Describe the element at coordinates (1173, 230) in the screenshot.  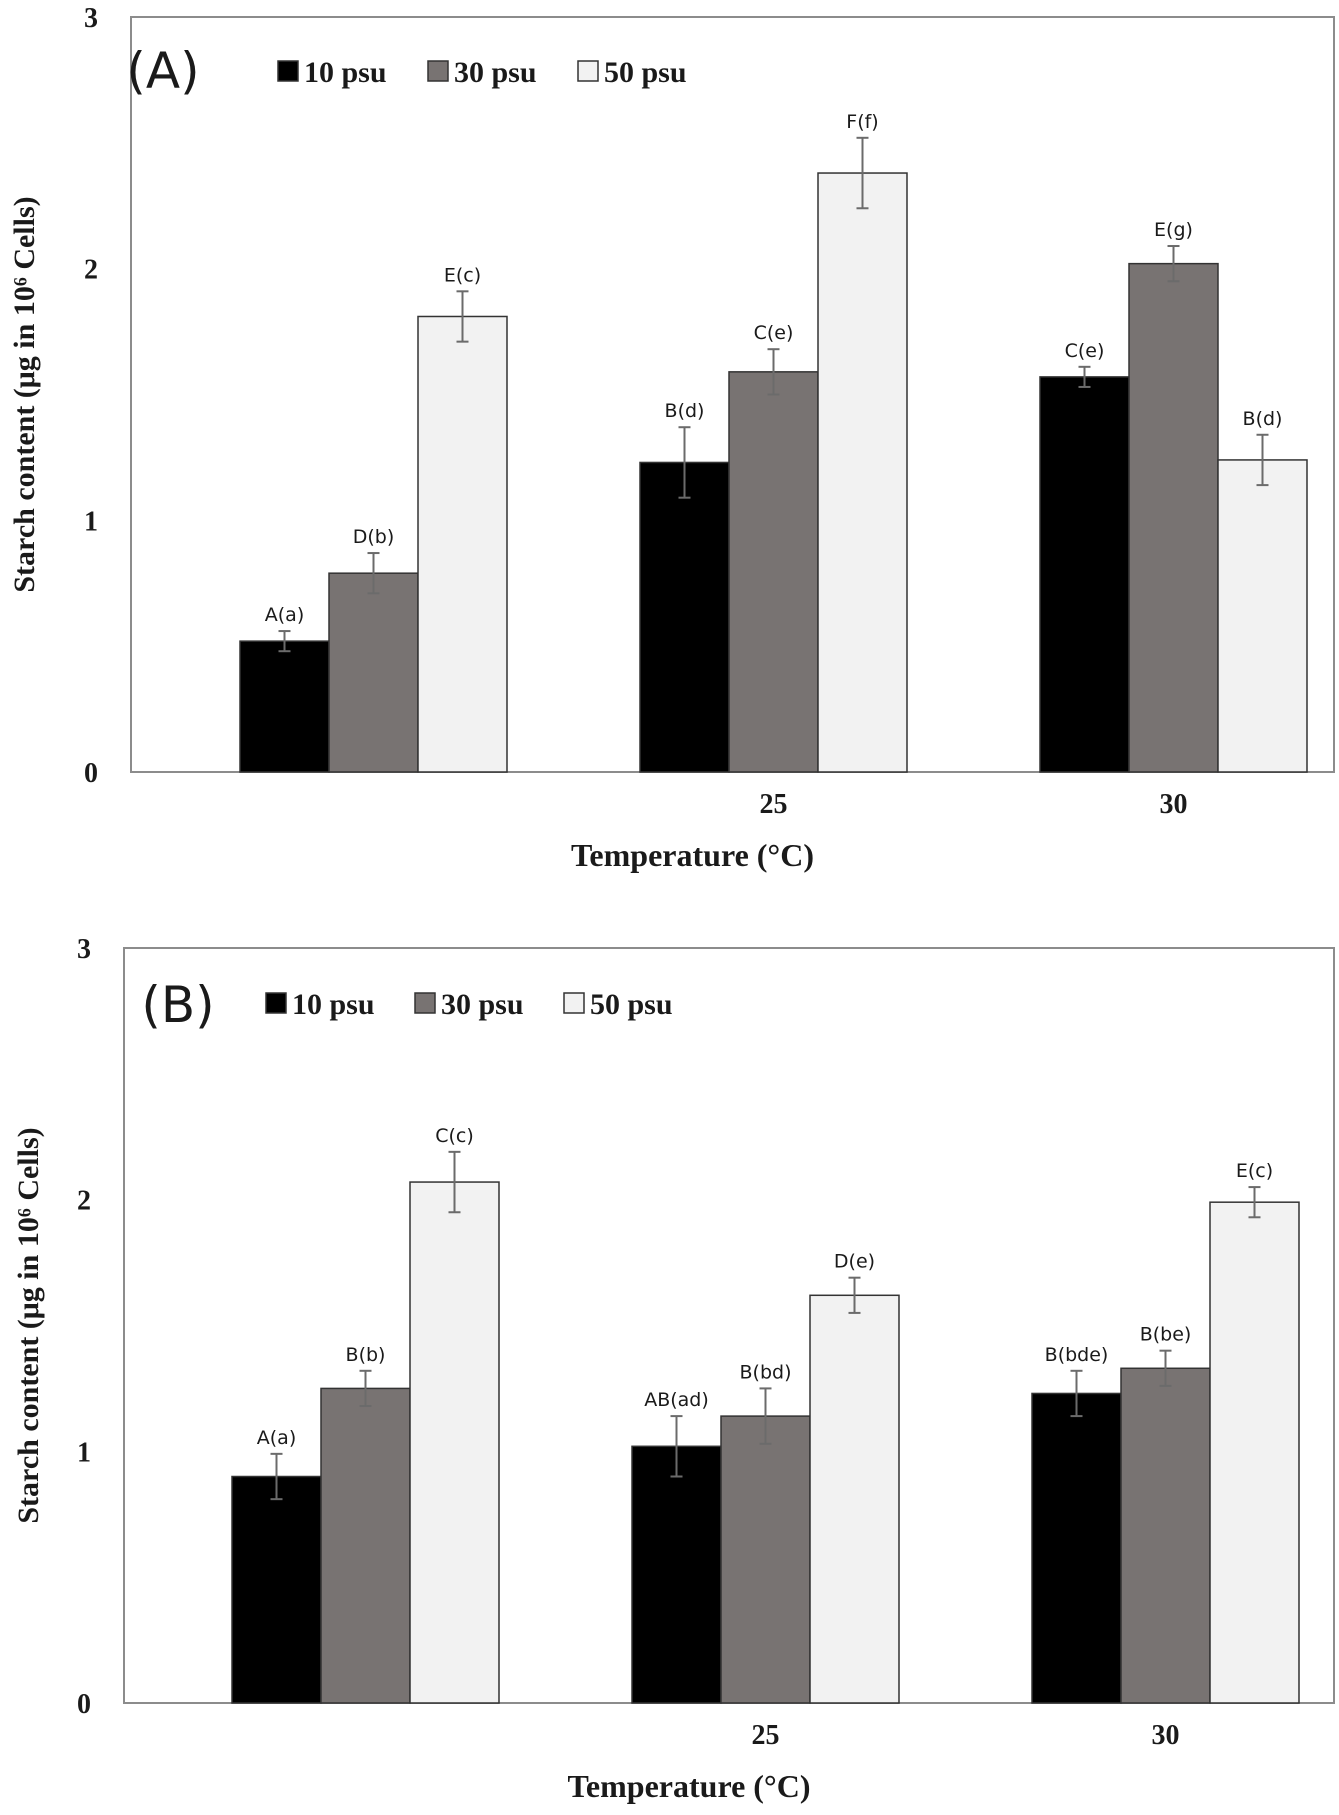
I see `significance-label: E(g)` at that location.